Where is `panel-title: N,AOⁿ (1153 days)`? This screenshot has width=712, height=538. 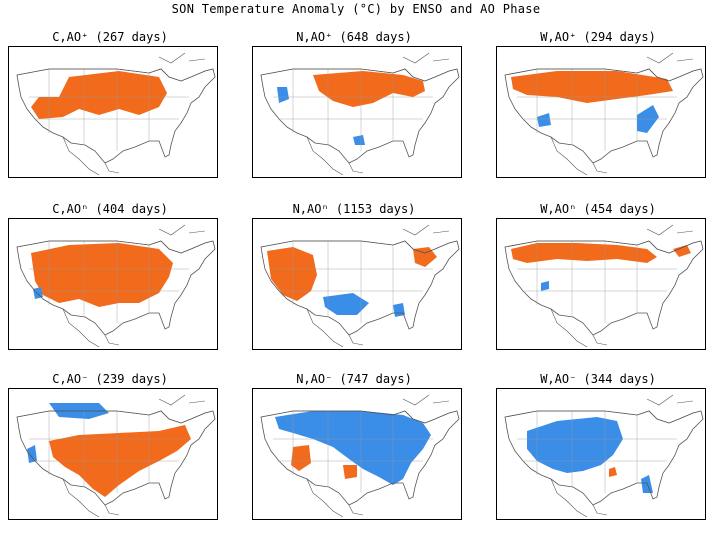
panel-title: N,AOⁿ (1153 days) is located at coordinates (354, 209).